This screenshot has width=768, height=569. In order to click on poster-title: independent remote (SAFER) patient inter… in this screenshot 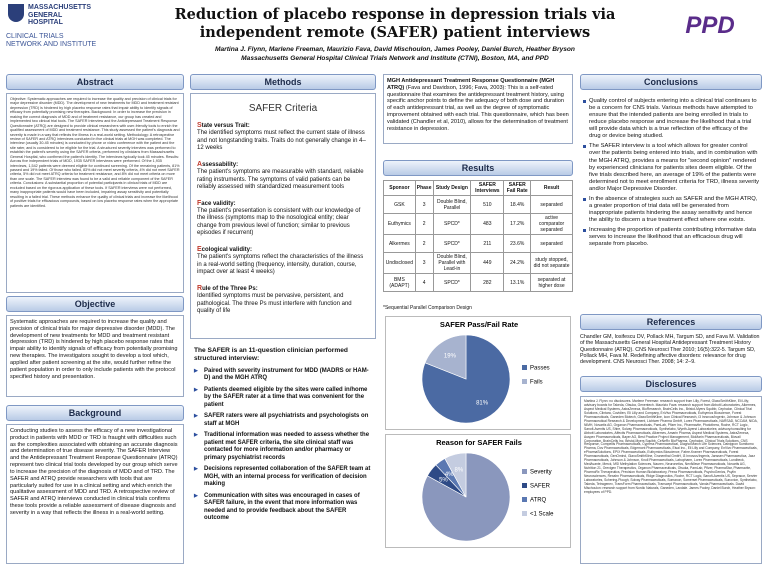, I will do `click(395, 32)`.